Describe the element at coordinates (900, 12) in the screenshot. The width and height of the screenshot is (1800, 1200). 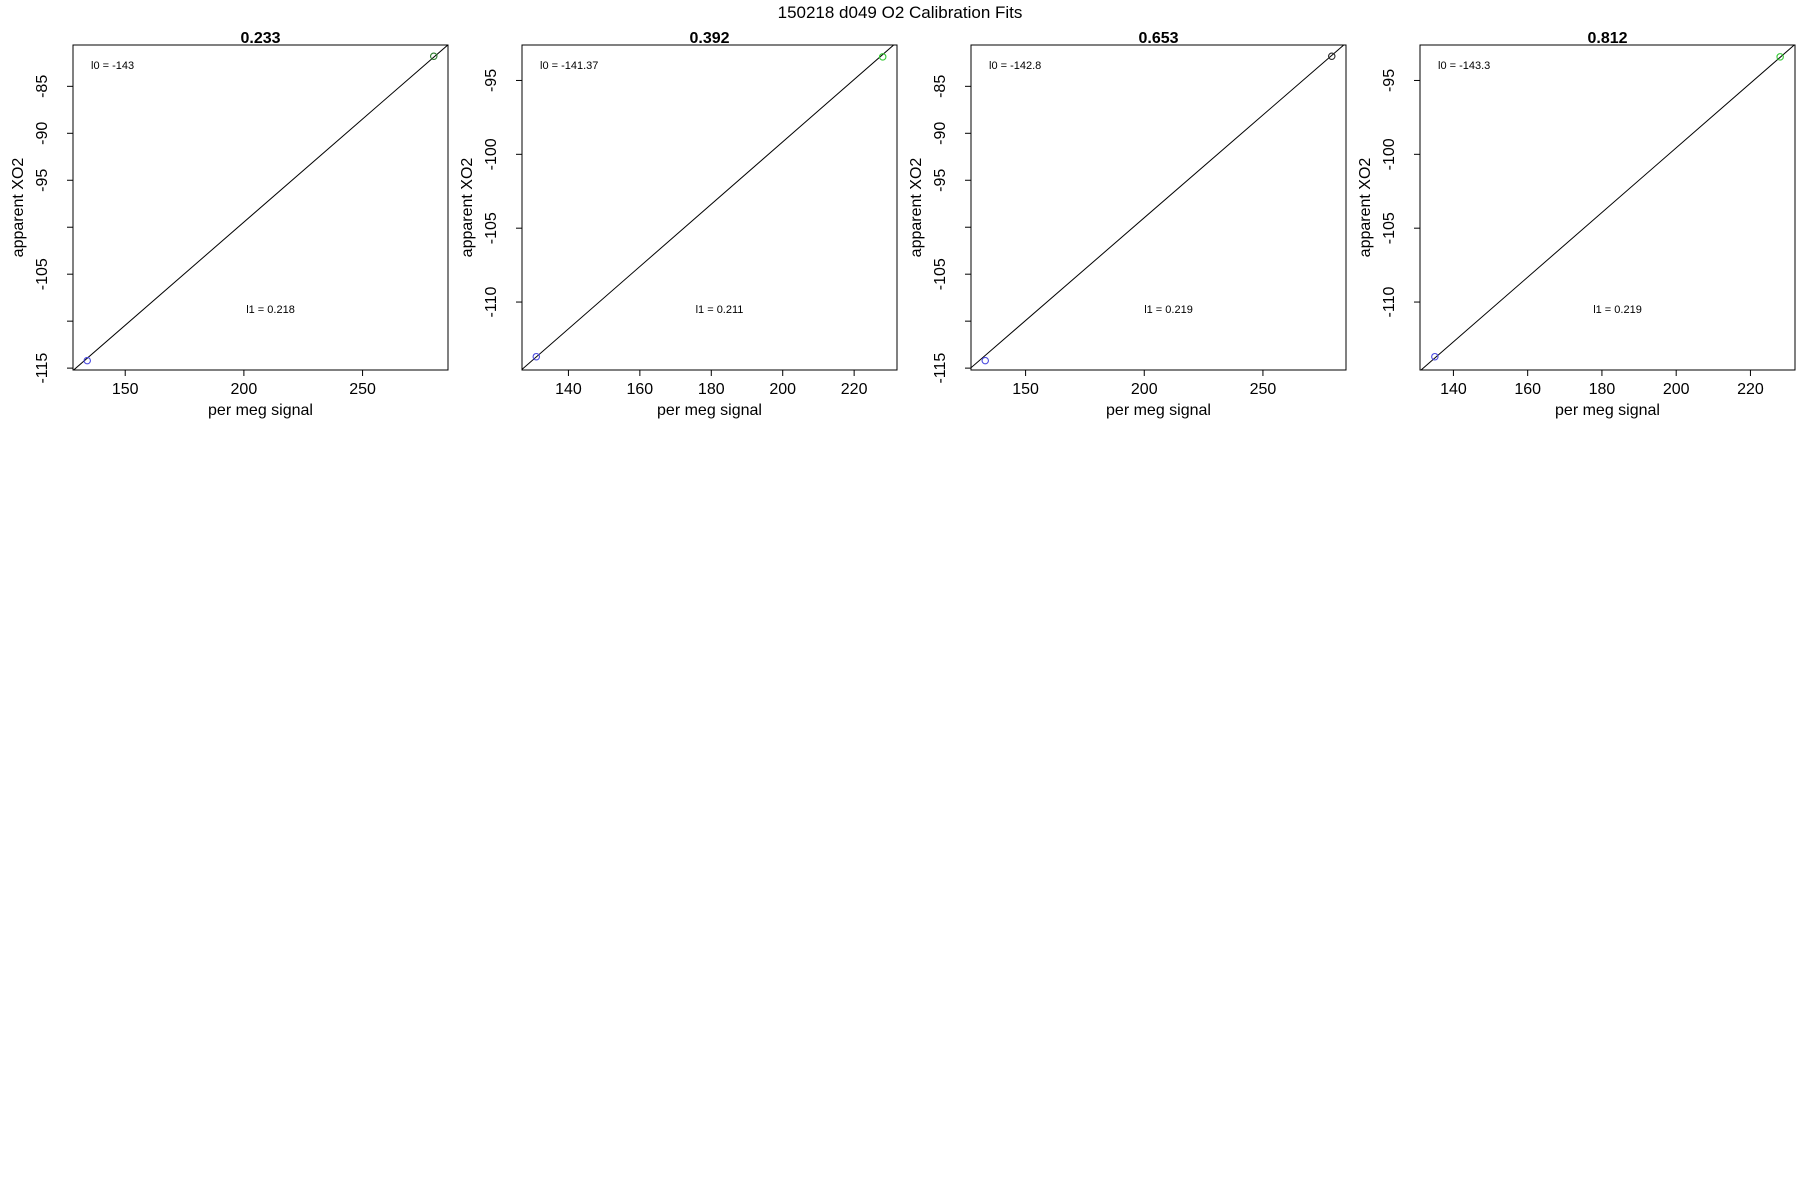
I see `page-title: 150218 d049 O2 Calibration Fits` at that location.